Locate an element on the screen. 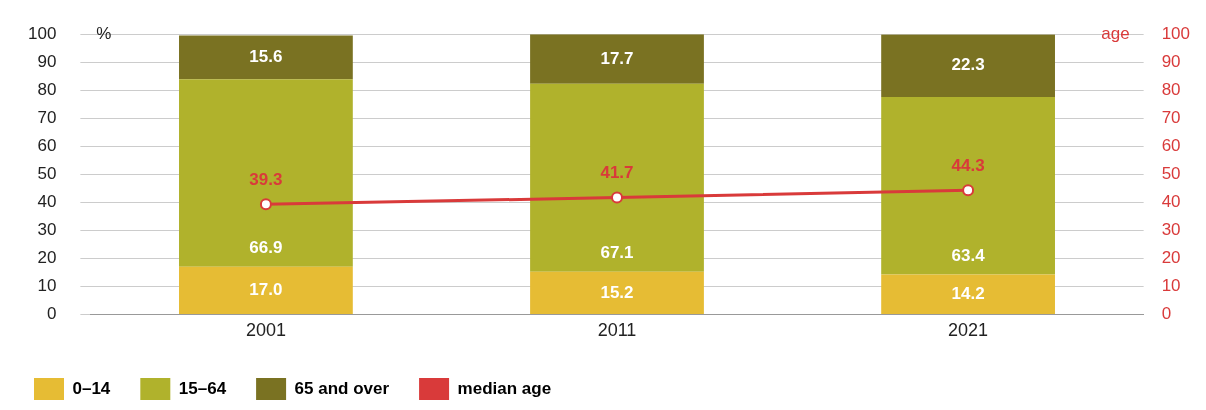 The image size is (1206, 410). data-label: 17.7 is located at coordinates (617, 58).